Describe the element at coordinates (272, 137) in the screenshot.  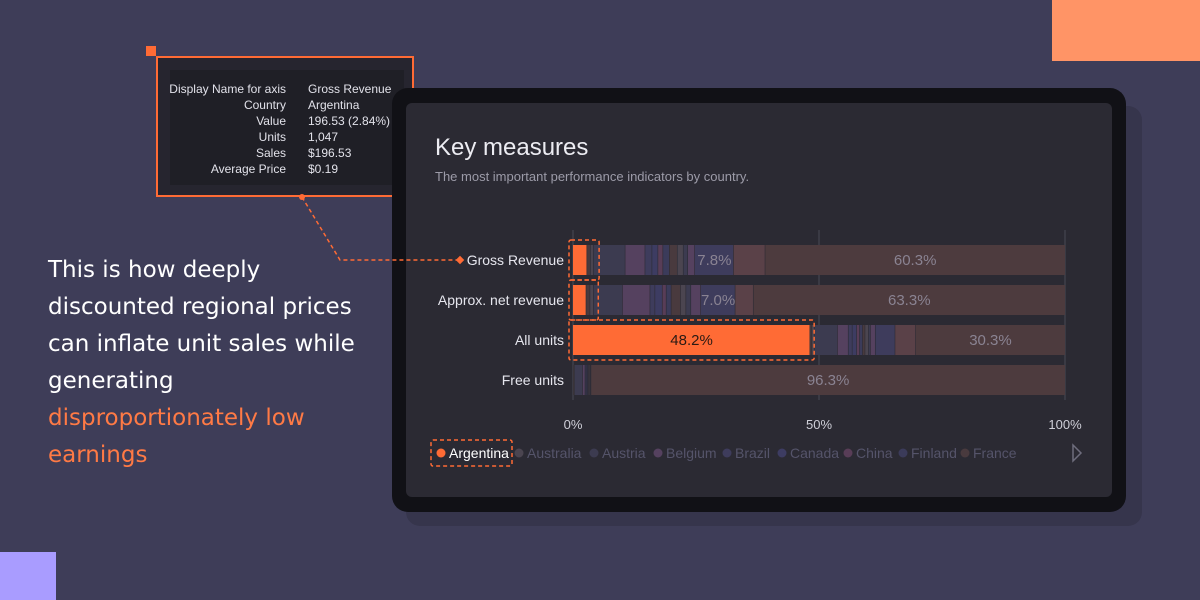
I see `tooltip-label: Units` at that location.